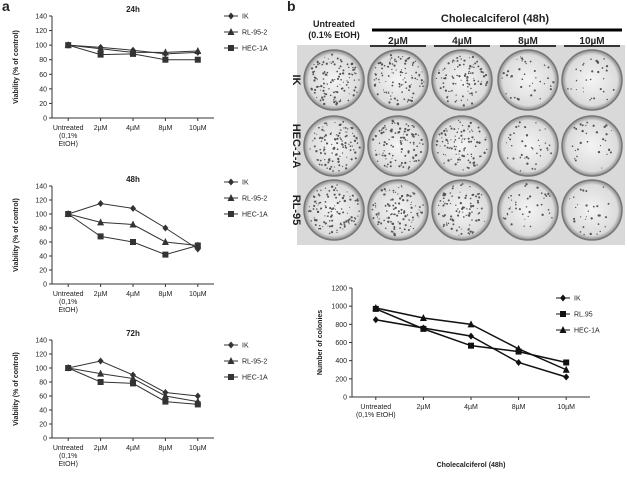  Describe the element at coordinates (471, 407) in the screenshot. I see `x-tick-label: 4µM` at that location.